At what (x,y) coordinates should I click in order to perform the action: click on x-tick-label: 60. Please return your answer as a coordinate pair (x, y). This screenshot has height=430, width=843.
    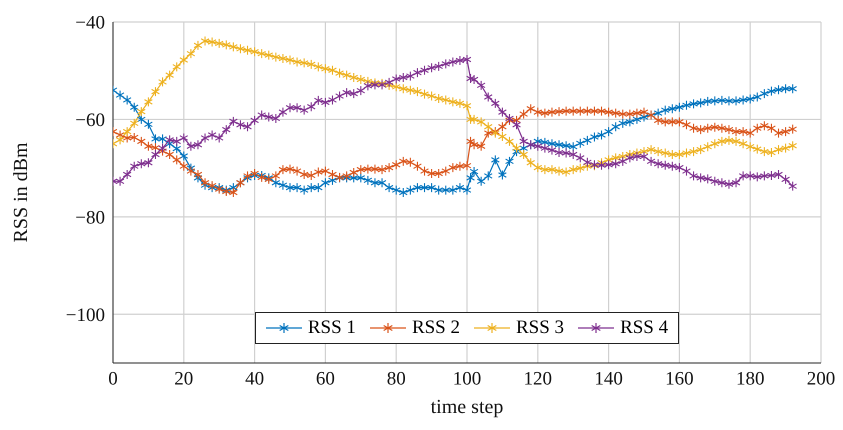
    Looking at the image, I should click on (325, 379).